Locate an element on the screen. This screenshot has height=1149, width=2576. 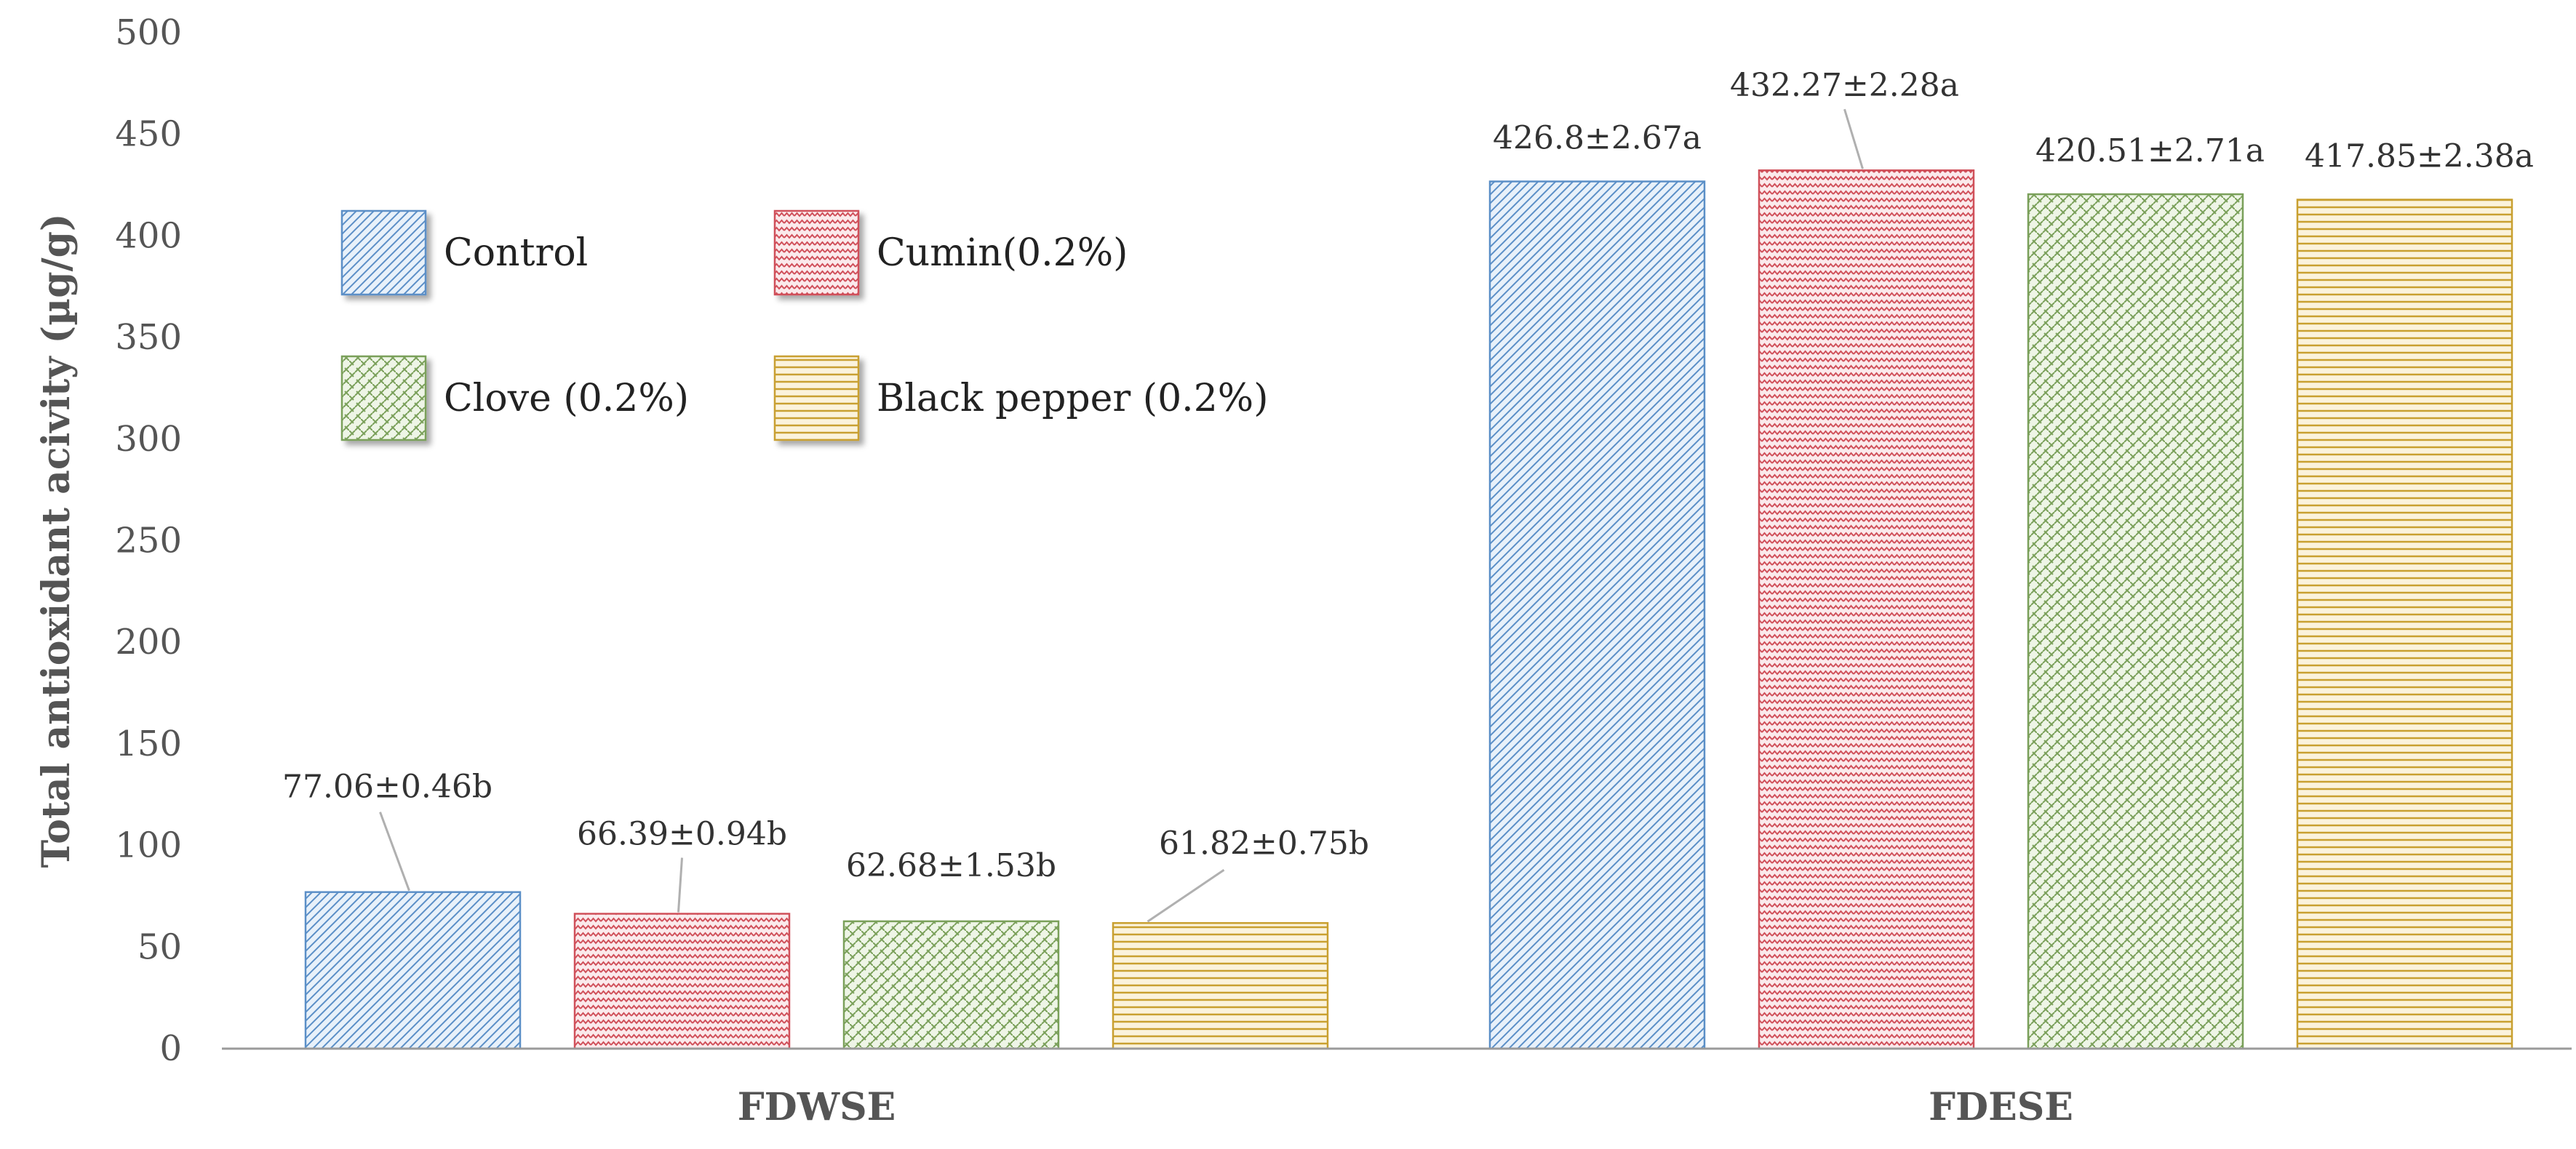
legend-item: Black pepper (0.2%) is located at coordinates (1020, 398).